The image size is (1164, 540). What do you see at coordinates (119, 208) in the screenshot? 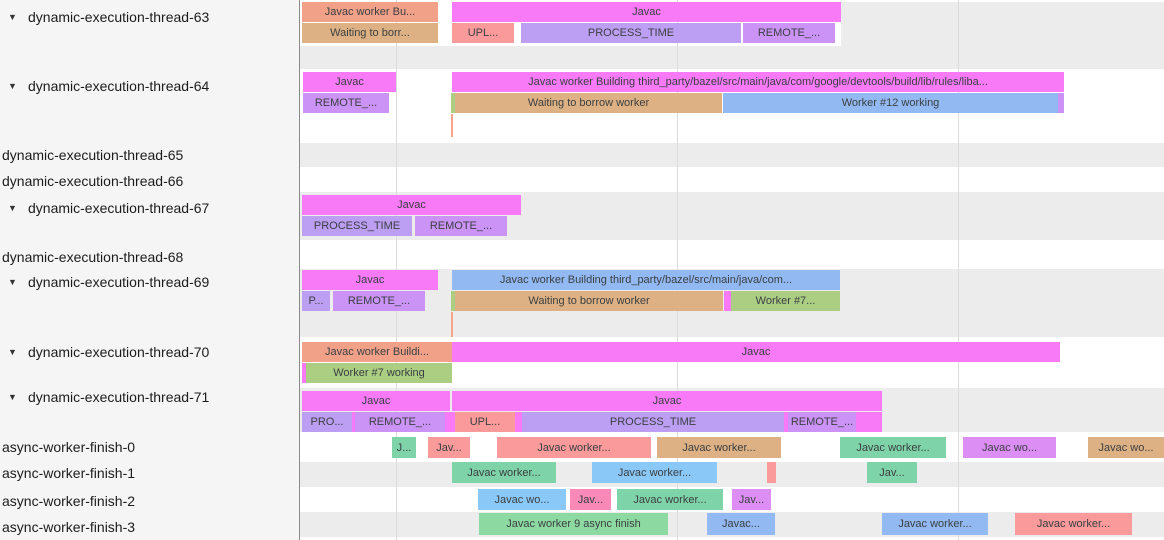
I see `thread-name: dynamic-execution-thread-67` at bounding box center [119, 208].